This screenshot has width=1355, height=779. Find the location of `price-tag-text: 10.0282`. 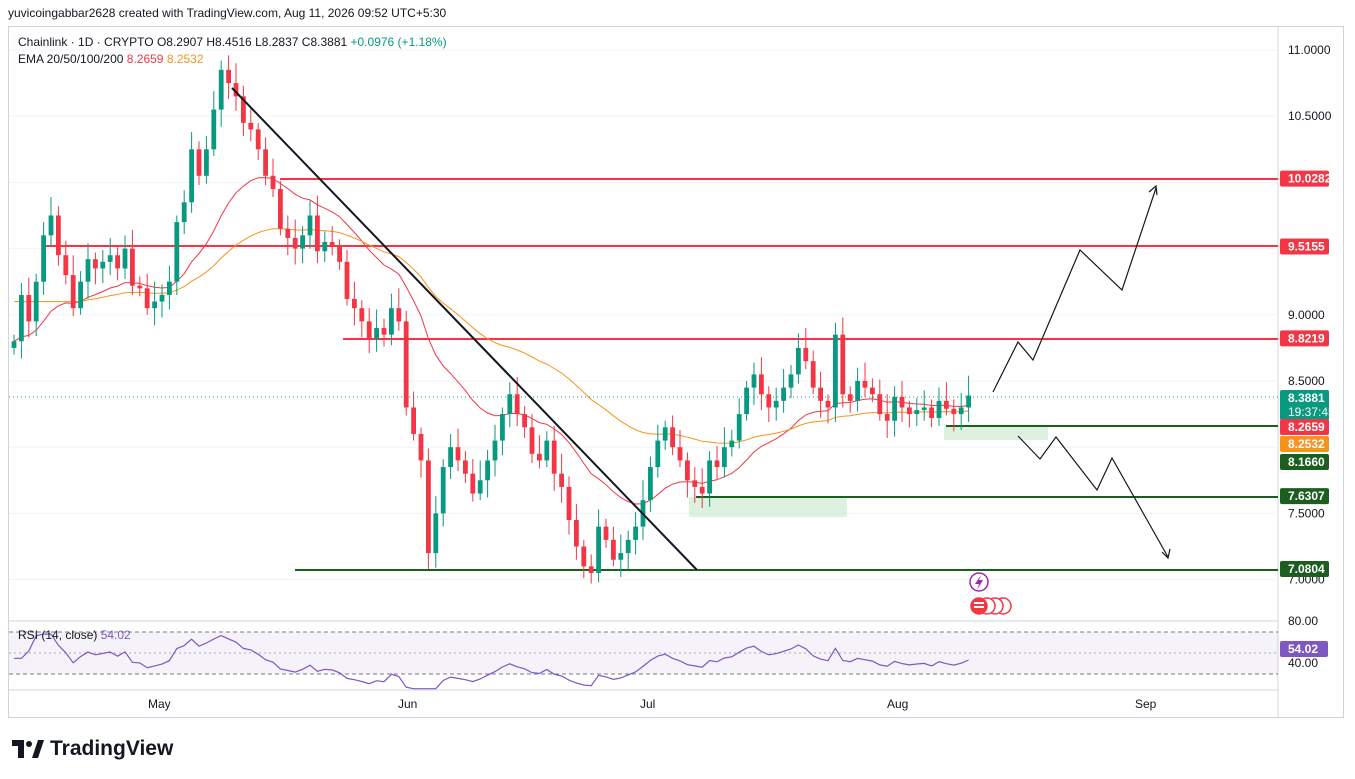

price-tag-text: 10.0282 is located at coordinates (1310, 179).